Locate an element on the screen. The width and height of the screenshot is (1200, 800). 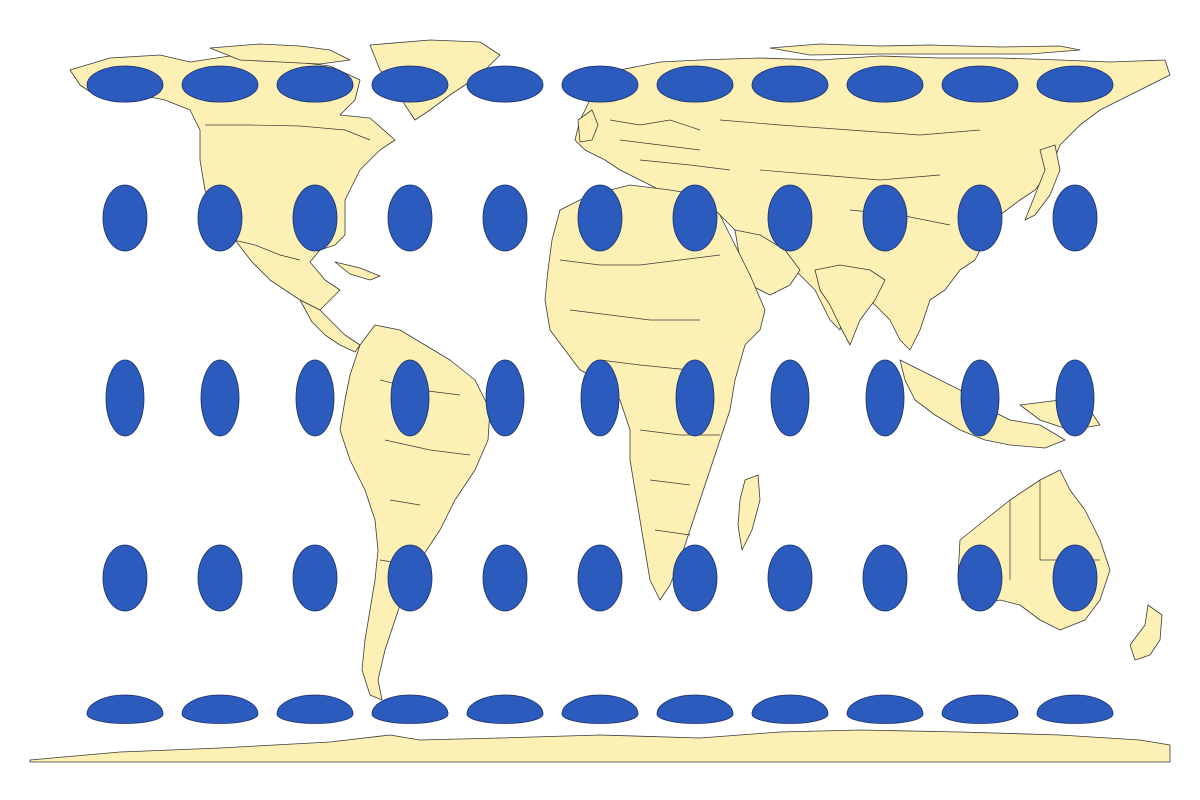
indian-subcontinent is located at coordinates (850, 305).